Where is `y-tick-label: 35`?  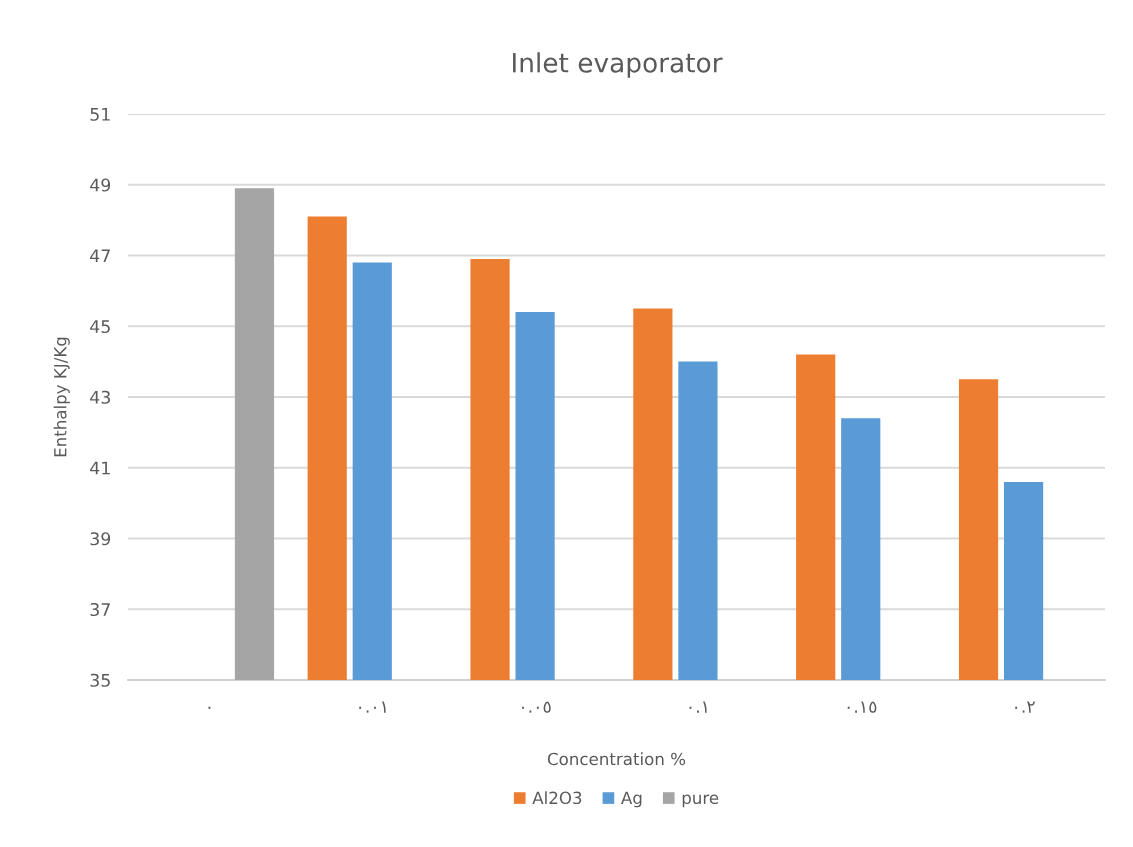
y-tick-label: 35 is located at coordinates (100, 680).